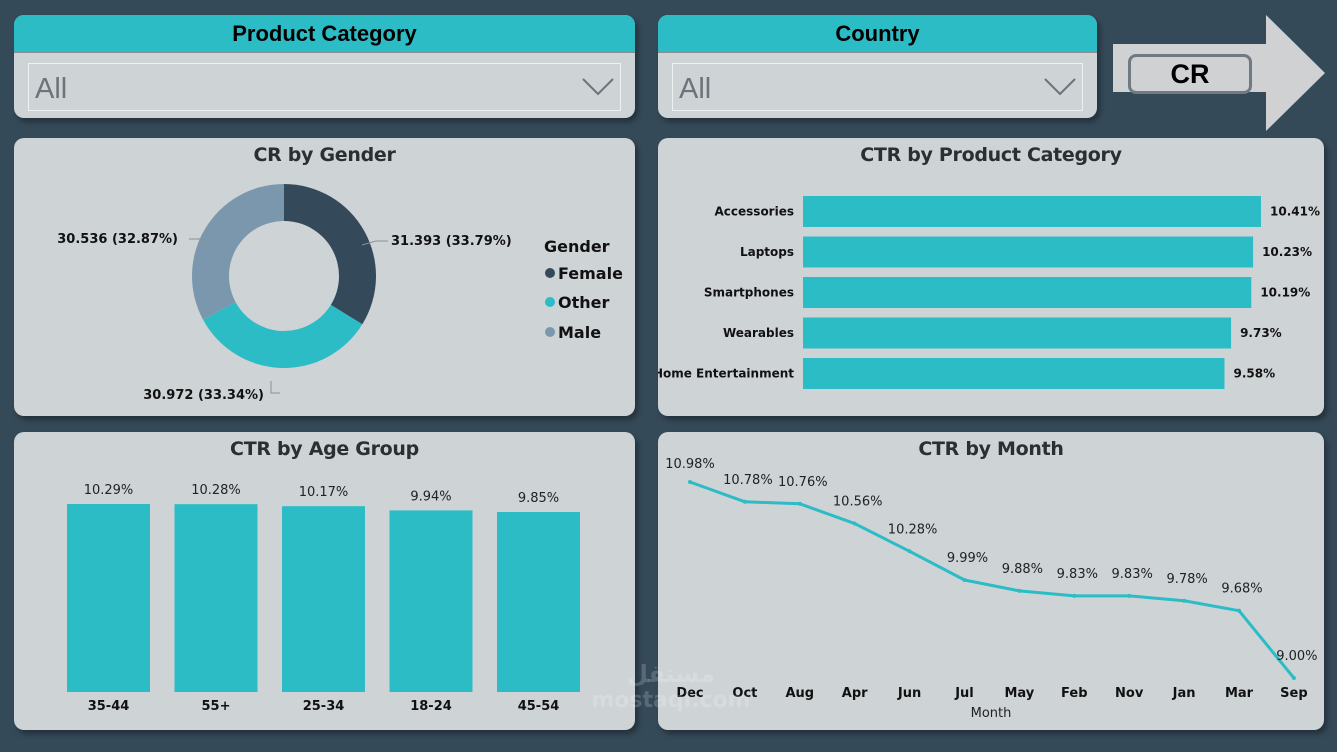 Image resolution: width=1337 pixels, height=752 pixels. I want to click on data-point-jan, so click(1184, 600).